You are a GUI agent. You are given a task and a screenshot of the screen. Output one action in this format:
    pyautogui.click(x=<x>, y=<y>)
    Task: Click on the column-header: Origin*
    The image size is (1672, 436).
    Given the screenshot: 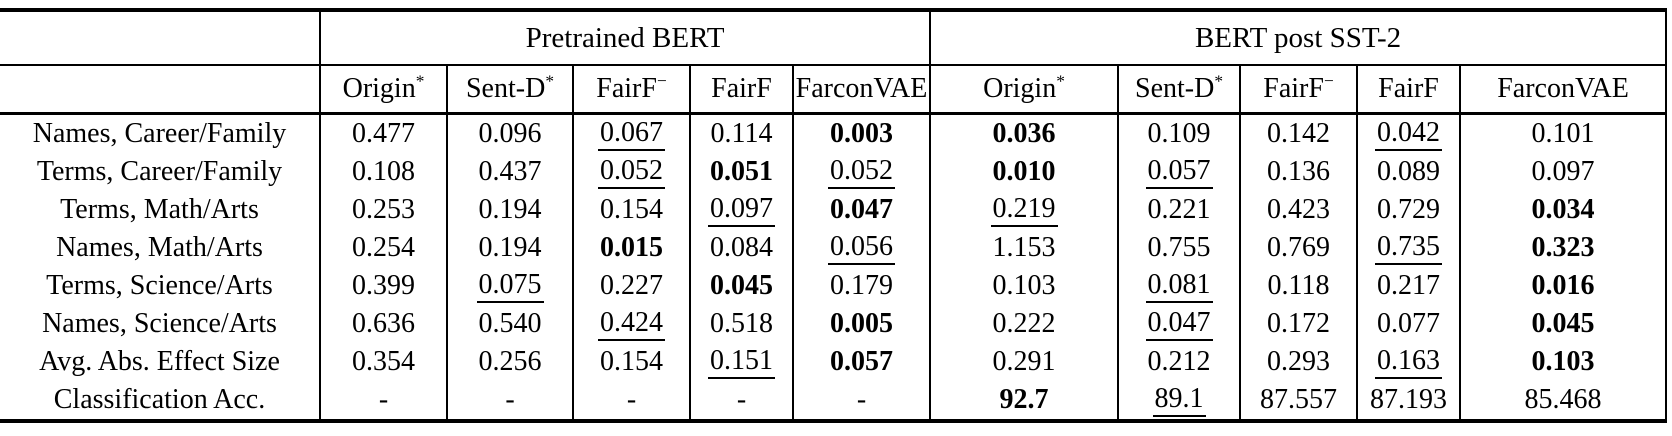 What is the action you would take?
    pyautogui.click(x=383, y=90)
    